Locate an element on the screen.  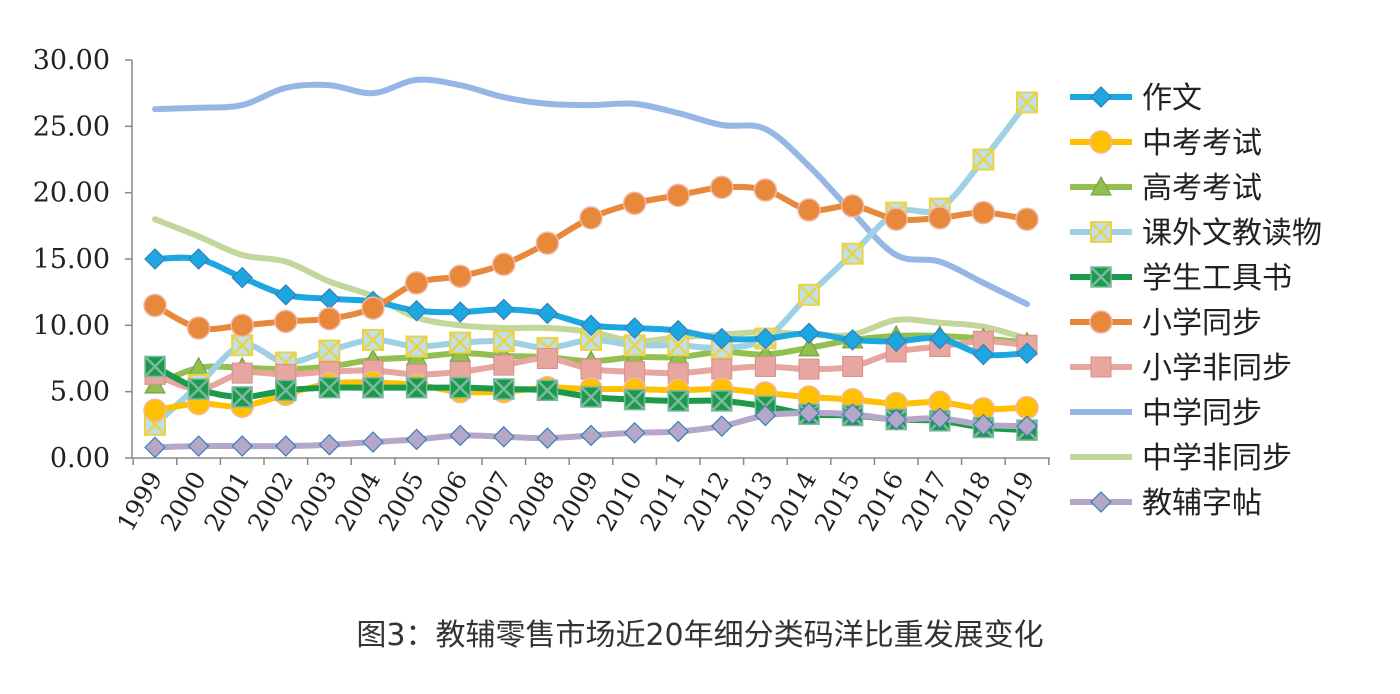
legend-label: 高考考试 is located at coordinates (1202, 188).